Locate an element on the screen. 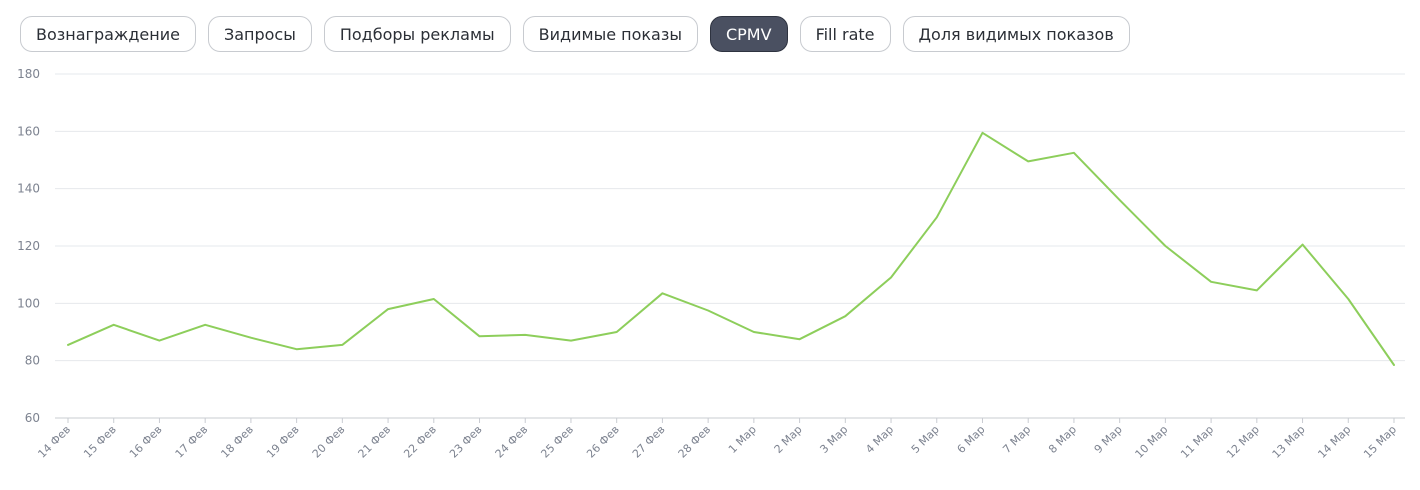  x-tick-label: 1 Мар is located at coordinates (742, 439).